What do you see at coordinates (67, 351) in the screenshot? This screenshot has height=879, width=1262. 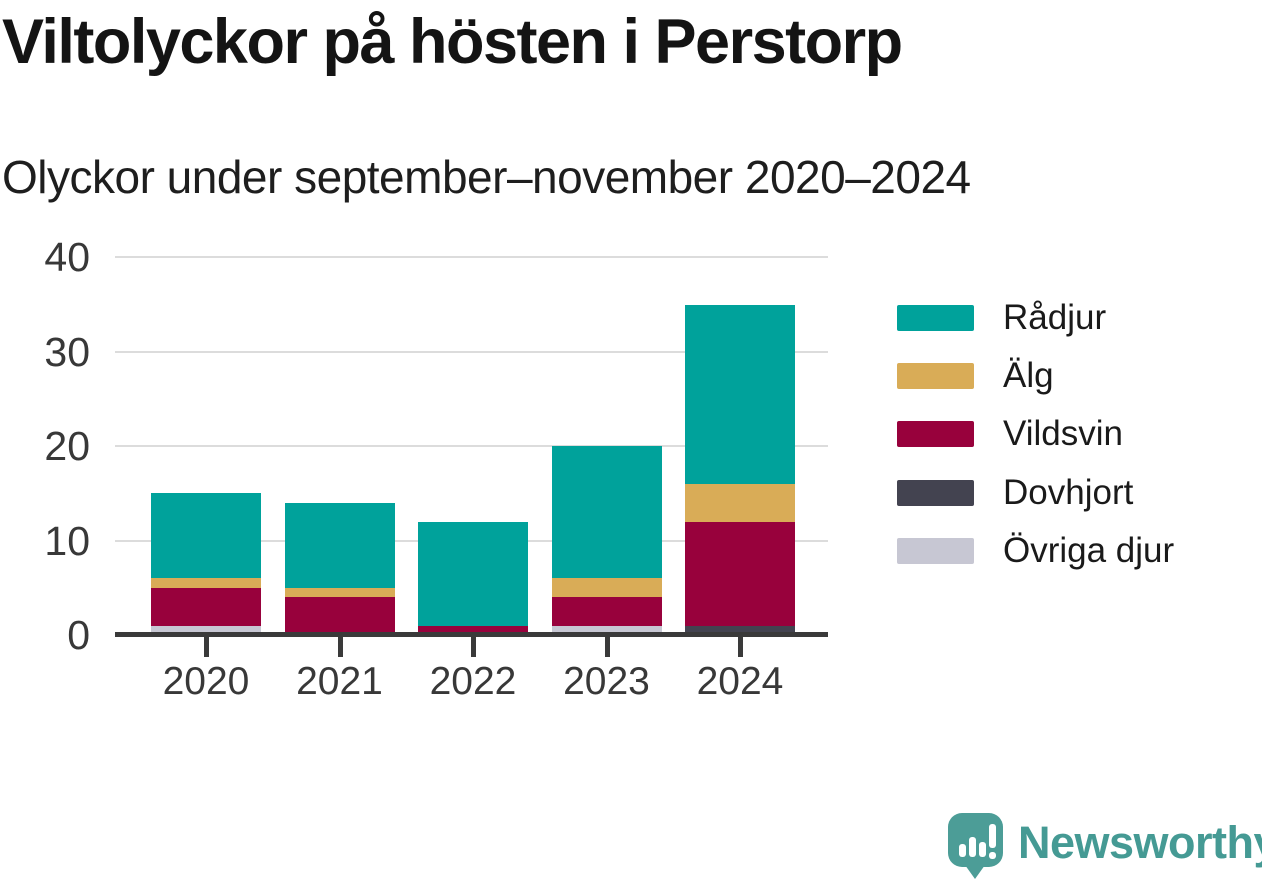 I see `y-axis-tick-label: 30` at bounding box center [67, 351].